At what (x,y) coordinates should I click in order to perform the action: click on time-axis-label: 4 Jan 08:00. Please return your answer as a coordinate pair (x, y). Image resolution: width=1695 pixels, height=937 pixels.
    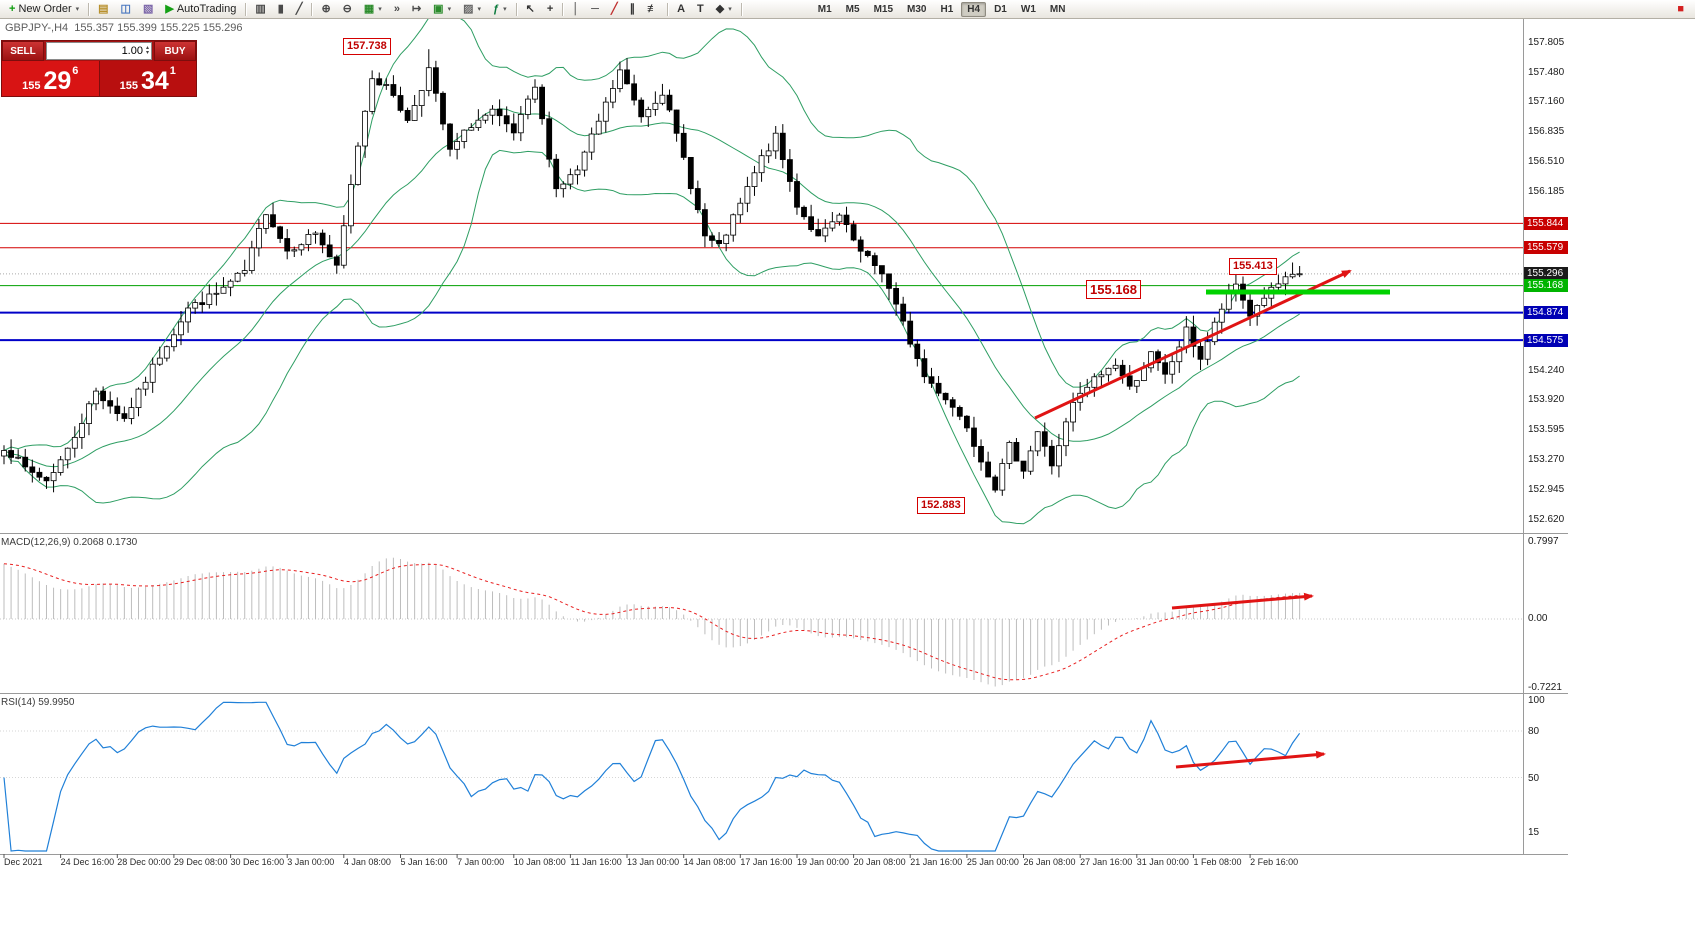
    Looking at the image, I should click on (367, 862).